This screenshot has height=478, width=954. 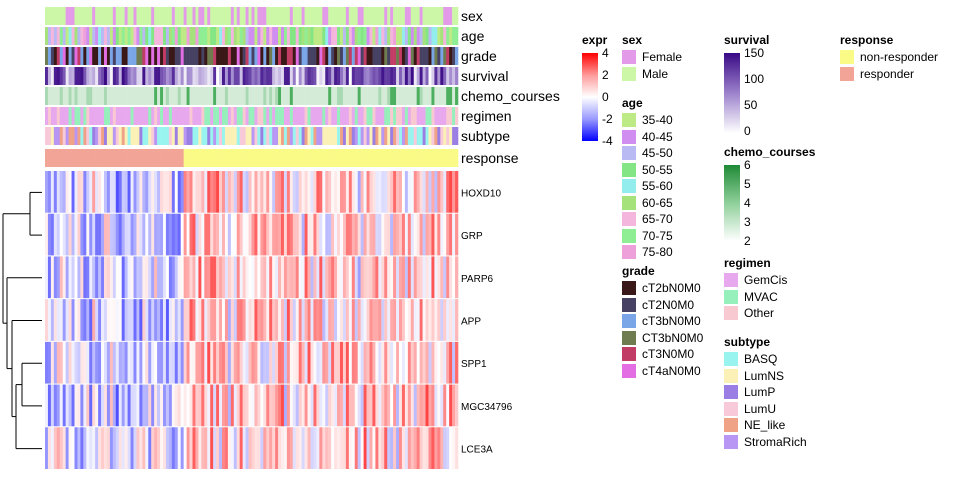 What do you see at coordinates (629, 370) in the screenshot?
I see `legend-swatch` at bounding box center [629, 370].